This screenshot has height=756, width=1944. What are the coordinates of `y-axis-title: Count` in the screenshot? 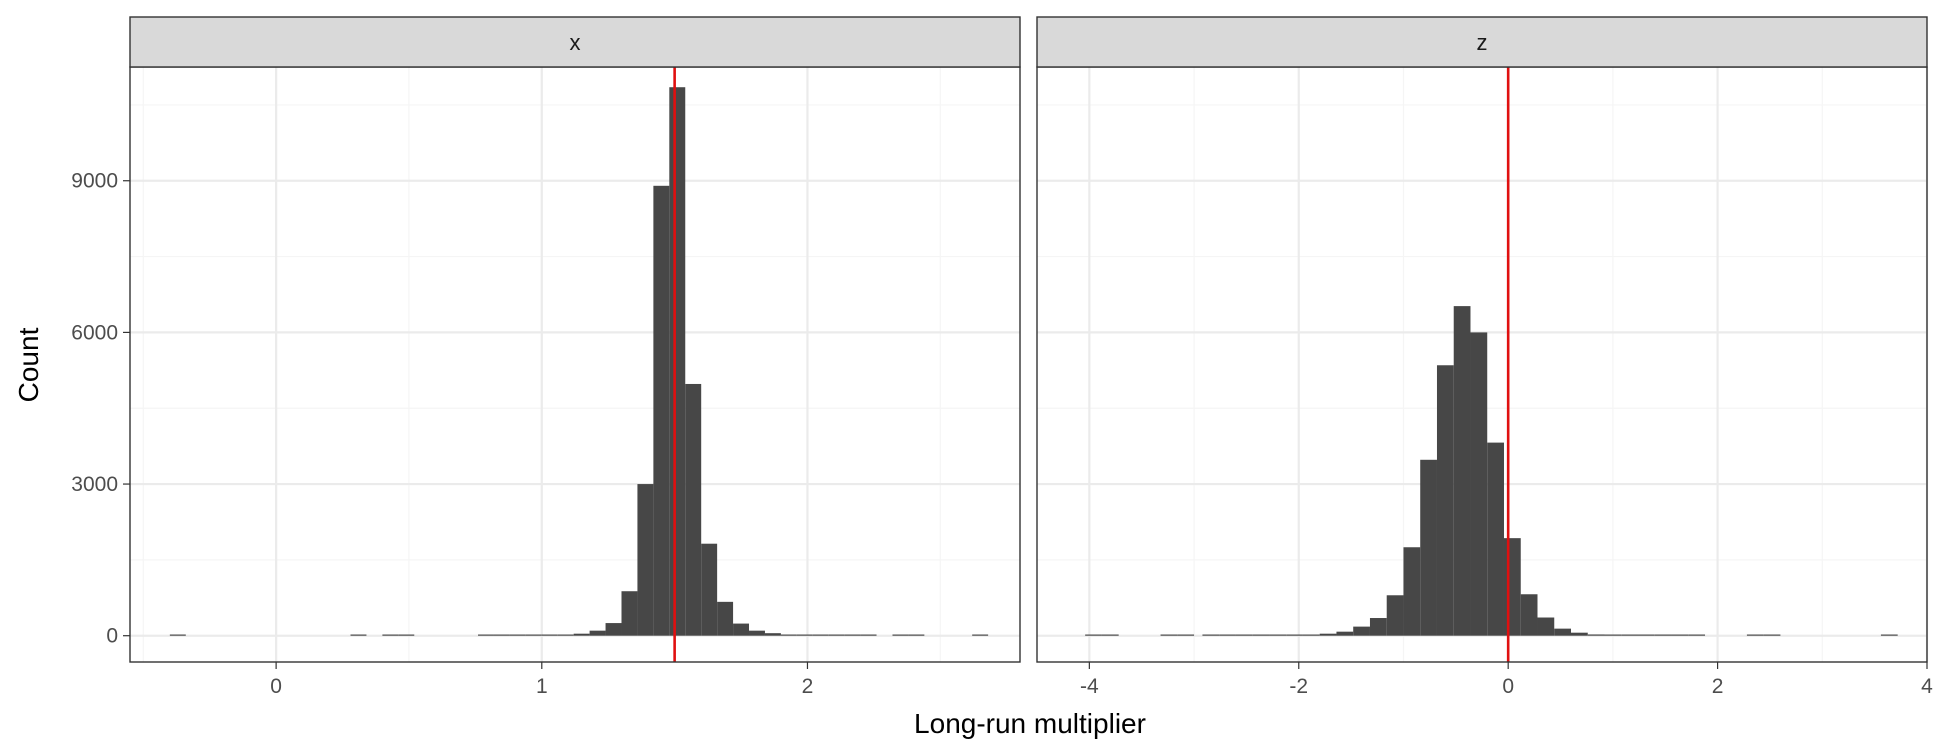 It's located at (28, 364).